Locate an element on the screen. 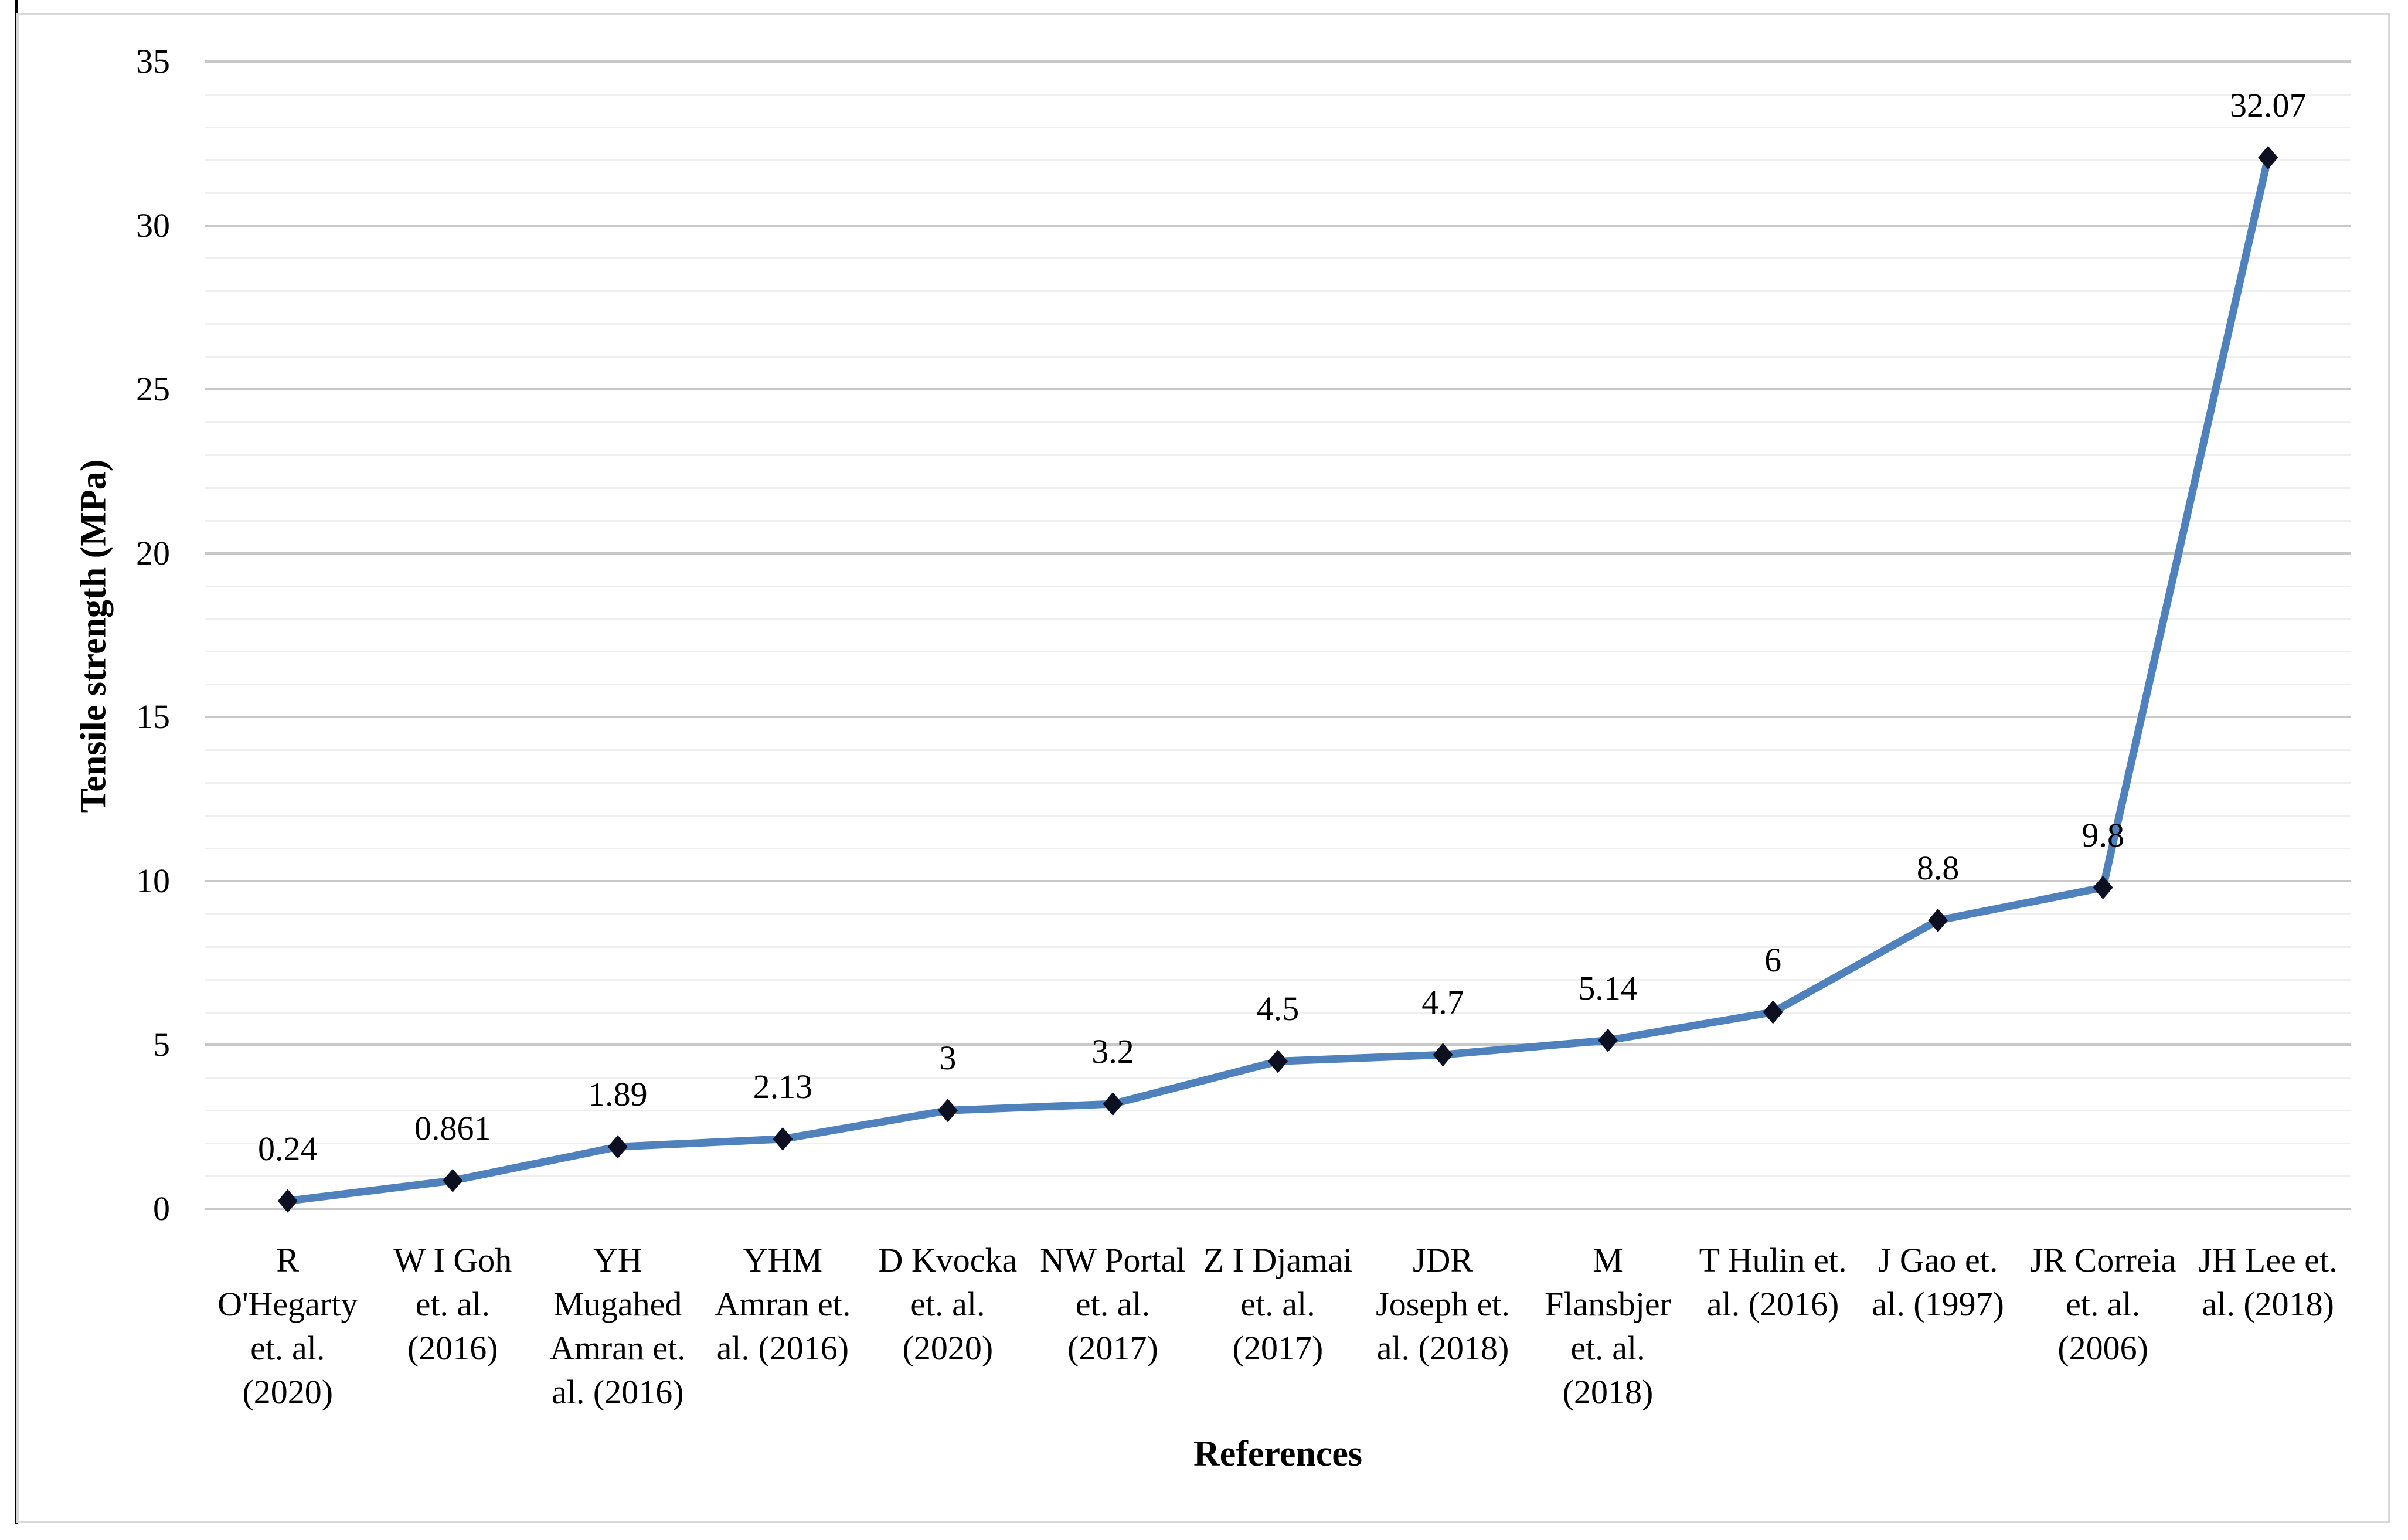 The width and height of the screenshot is (2408, 1540). data-label: 1.89 is located at coordinates (618, 1094).